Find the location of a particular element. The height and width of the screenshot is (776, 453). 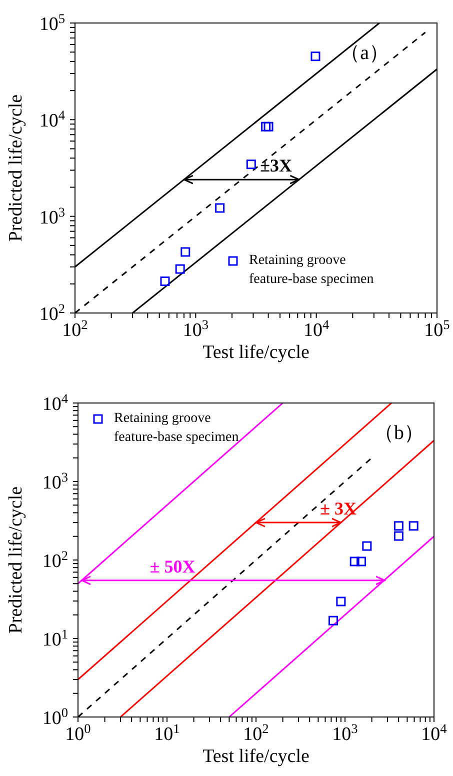

x-tick-label: 10$^{1}$ is located at coordinates (167, 732).